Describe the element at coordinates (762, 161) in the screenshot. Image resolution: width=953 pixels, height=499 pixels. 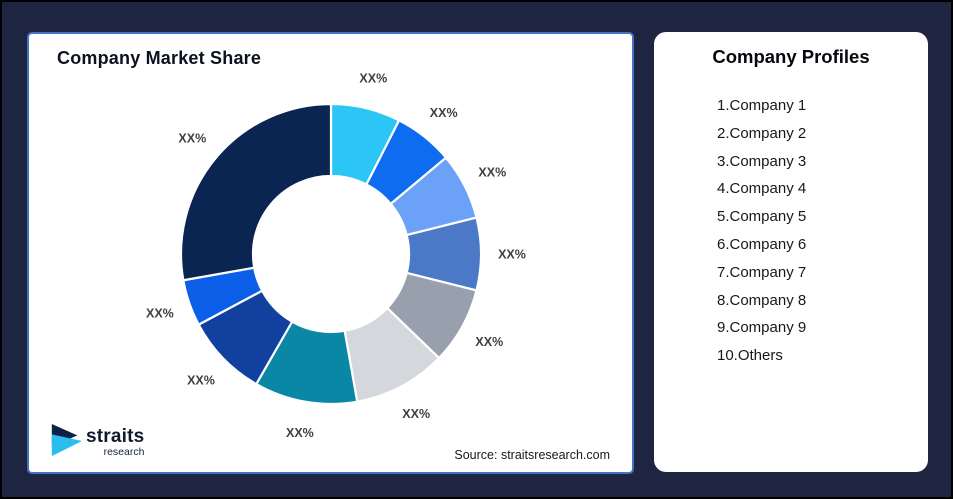
I see `company-list-item: 3.Company 3` at that location.